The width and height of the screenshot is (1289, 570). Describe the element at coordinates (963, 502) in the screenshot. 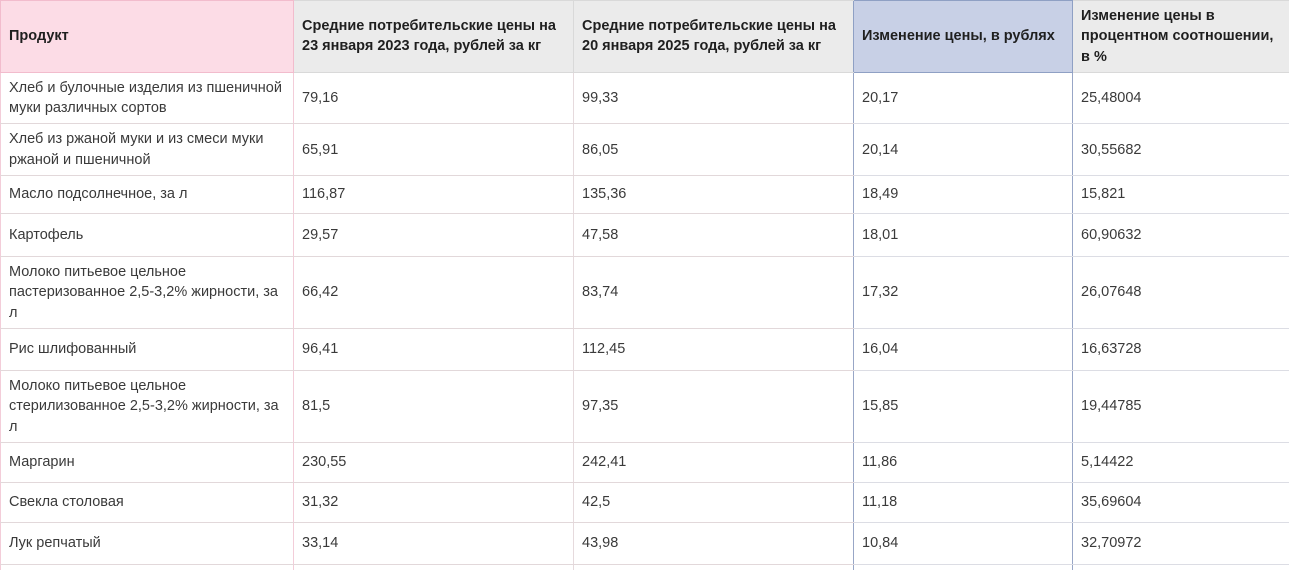

I see `change-rub-cell: 11,18` at that location.